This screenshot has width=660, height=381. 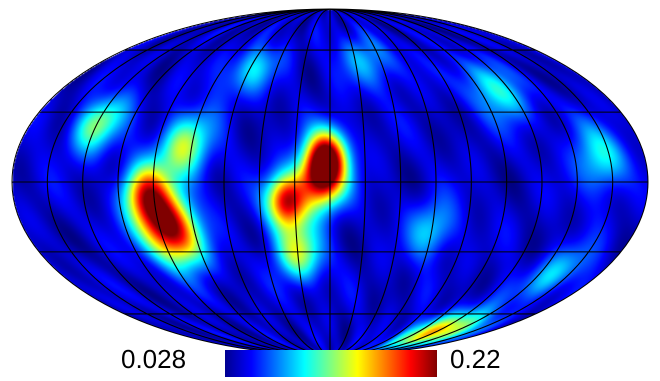 What do you see at coordinates (331, 363) in the screenshot?
I see `colorbar` at bounding box center [331, 363].